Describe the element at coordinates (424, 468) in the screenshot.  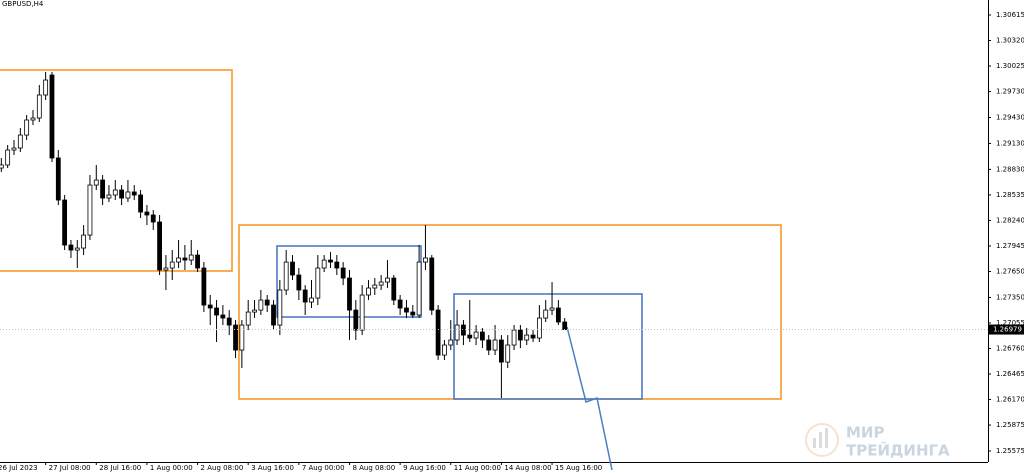
I see `x-tick-label: 9 Aug 16:00` at that location.